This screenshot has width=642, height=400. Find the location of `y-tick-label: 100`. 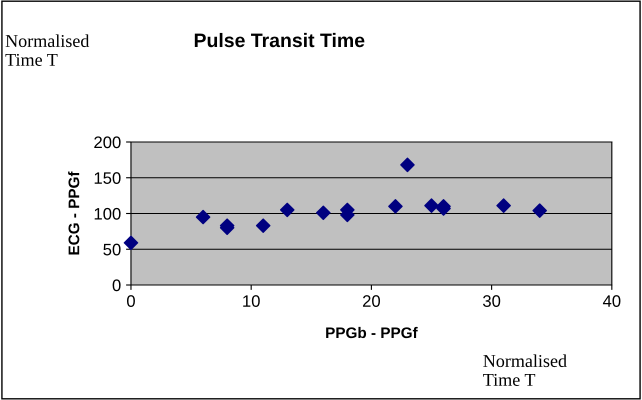

y-tick-label: 100 is located at coordinates (107, 214).